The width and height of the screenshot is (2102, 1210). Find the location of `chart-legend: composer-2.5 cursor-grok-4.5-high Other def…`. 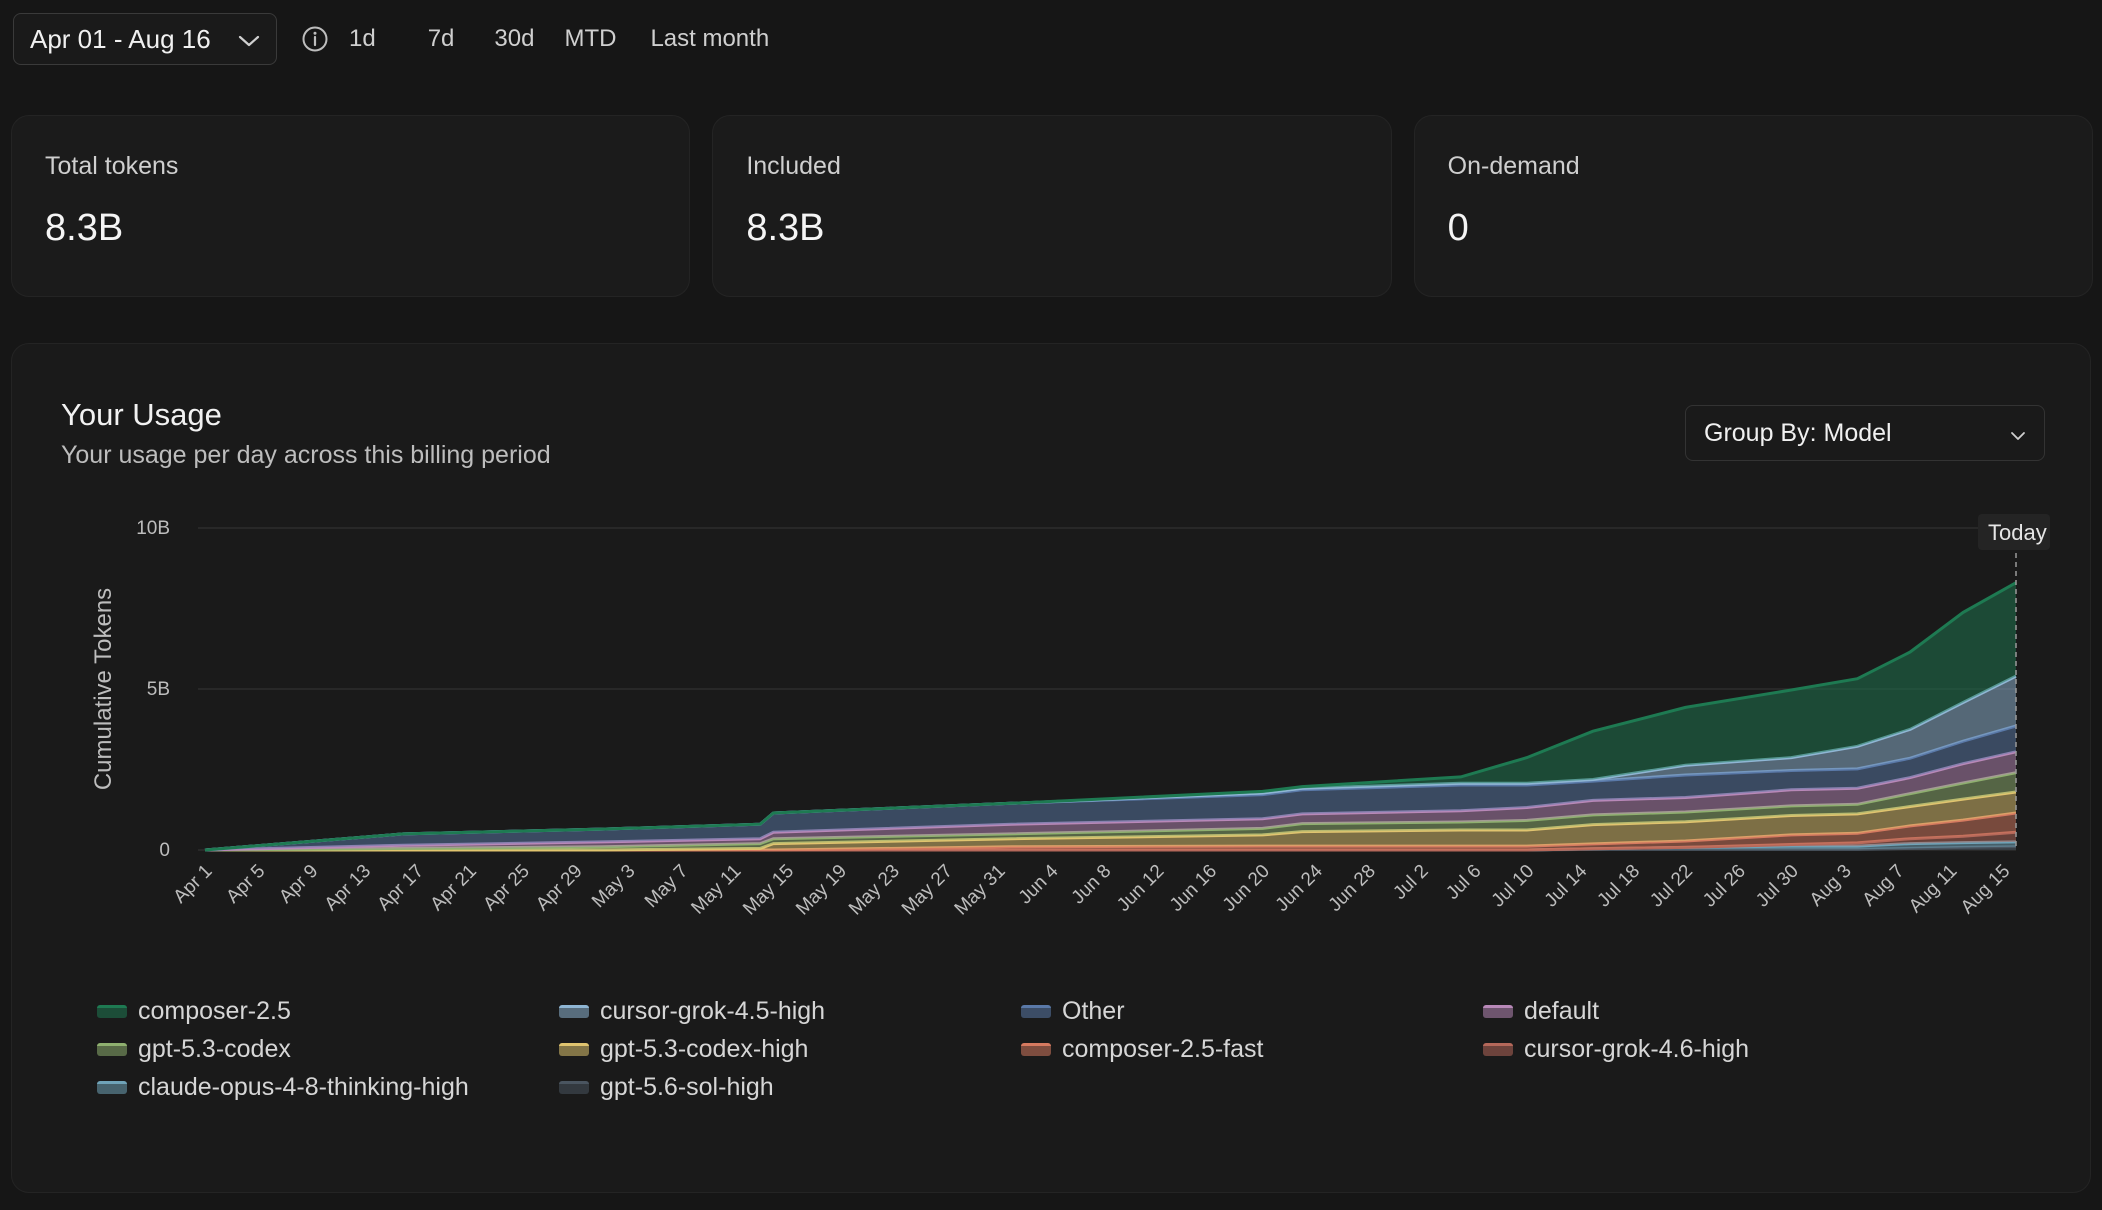

chart-legend: composer-2.5 cursor-grok-4.5-high Other def… is located at coordinates (1027, 1049).